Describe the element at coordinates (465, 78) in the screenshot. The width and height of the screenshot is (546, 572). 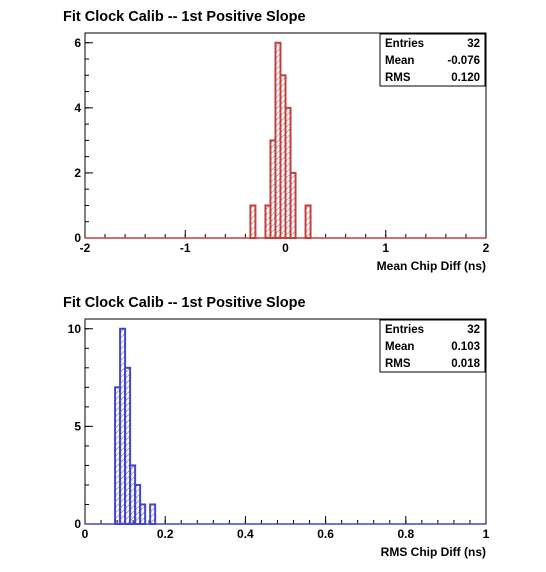
I see `stats-rms-value: 0.120` at that location.